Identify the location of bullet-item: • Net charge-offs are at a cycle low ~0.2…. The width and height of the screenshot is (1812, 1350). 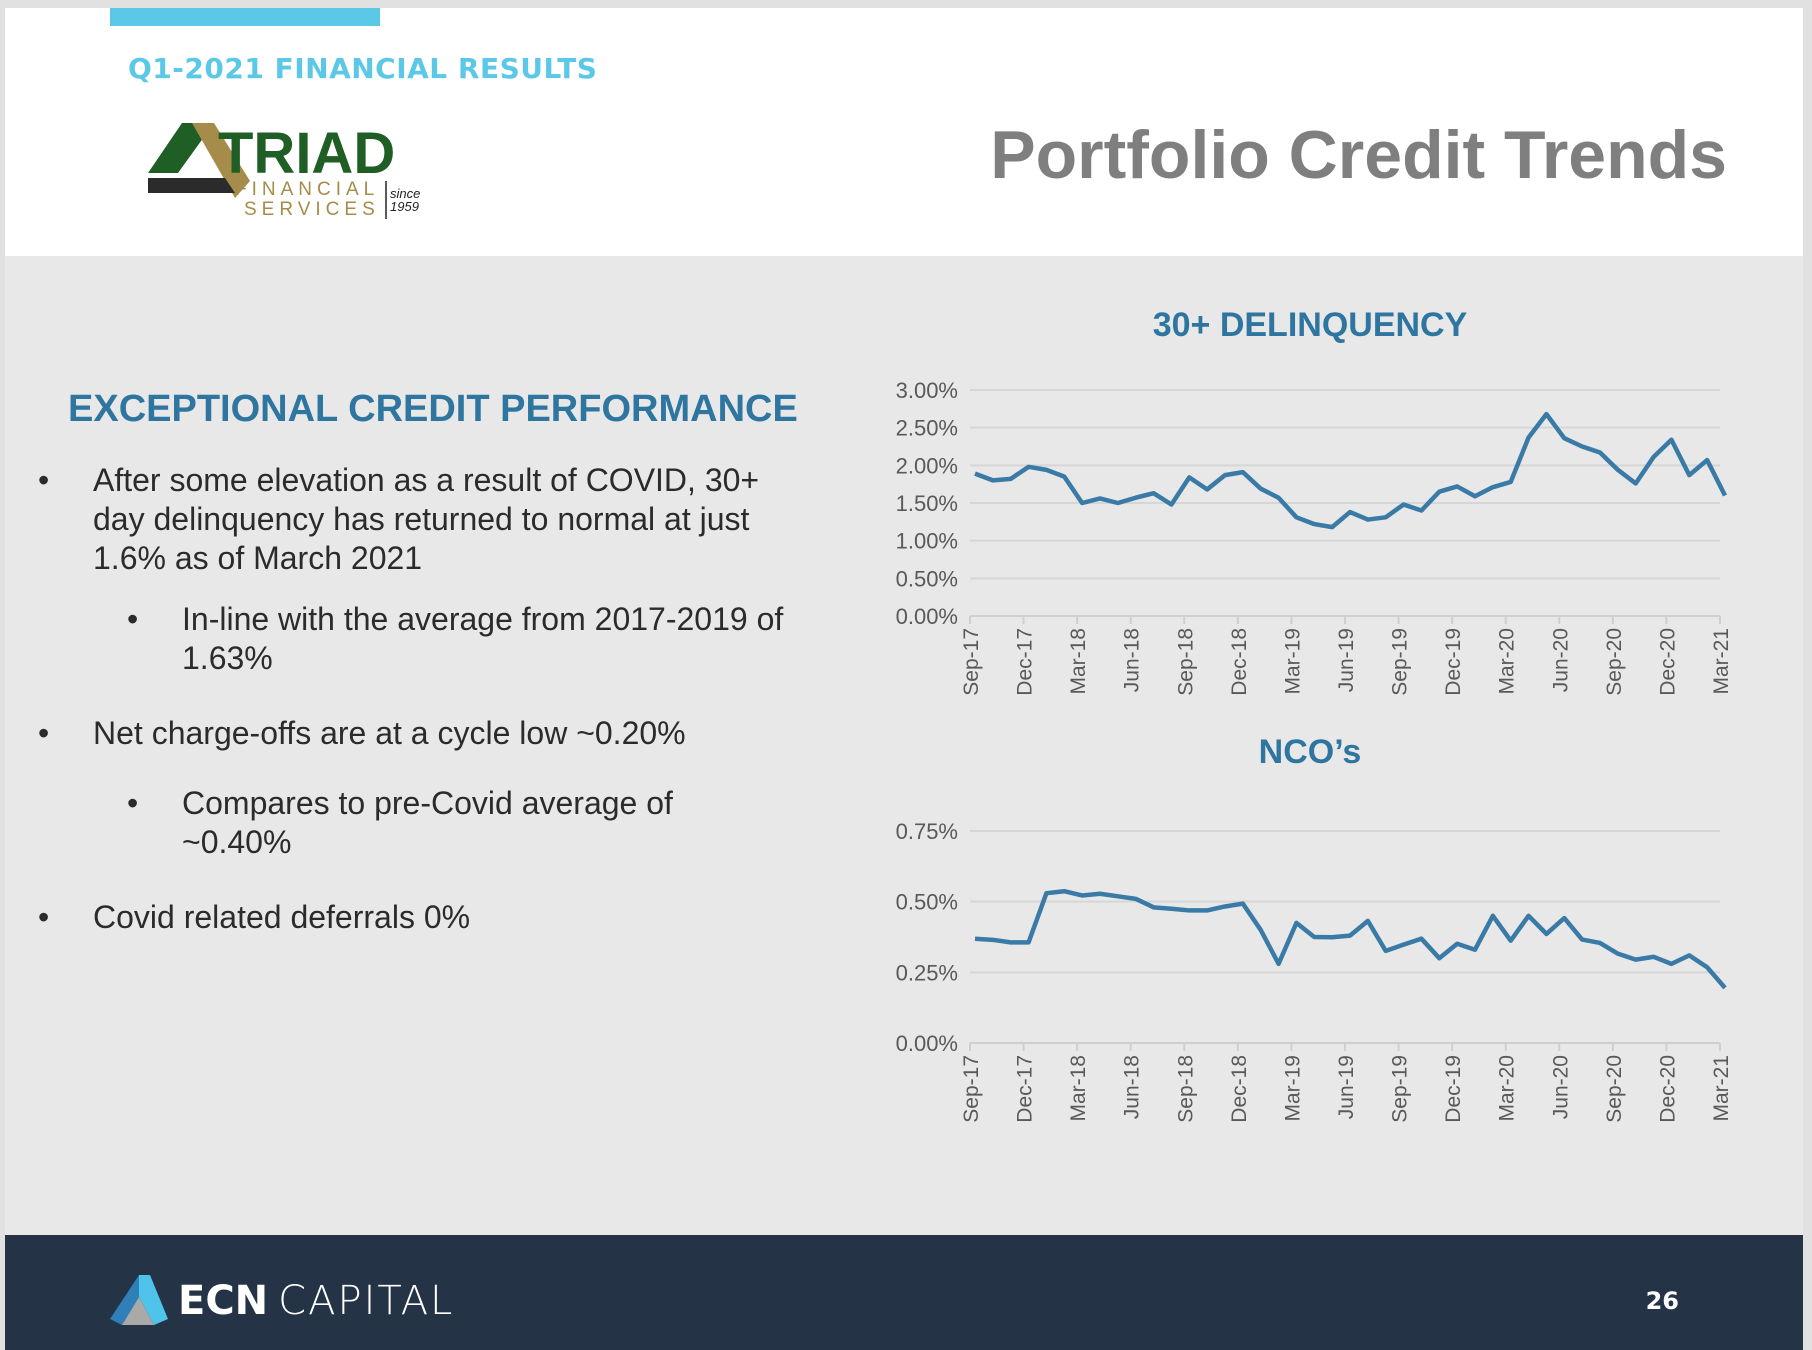
(425, 733).